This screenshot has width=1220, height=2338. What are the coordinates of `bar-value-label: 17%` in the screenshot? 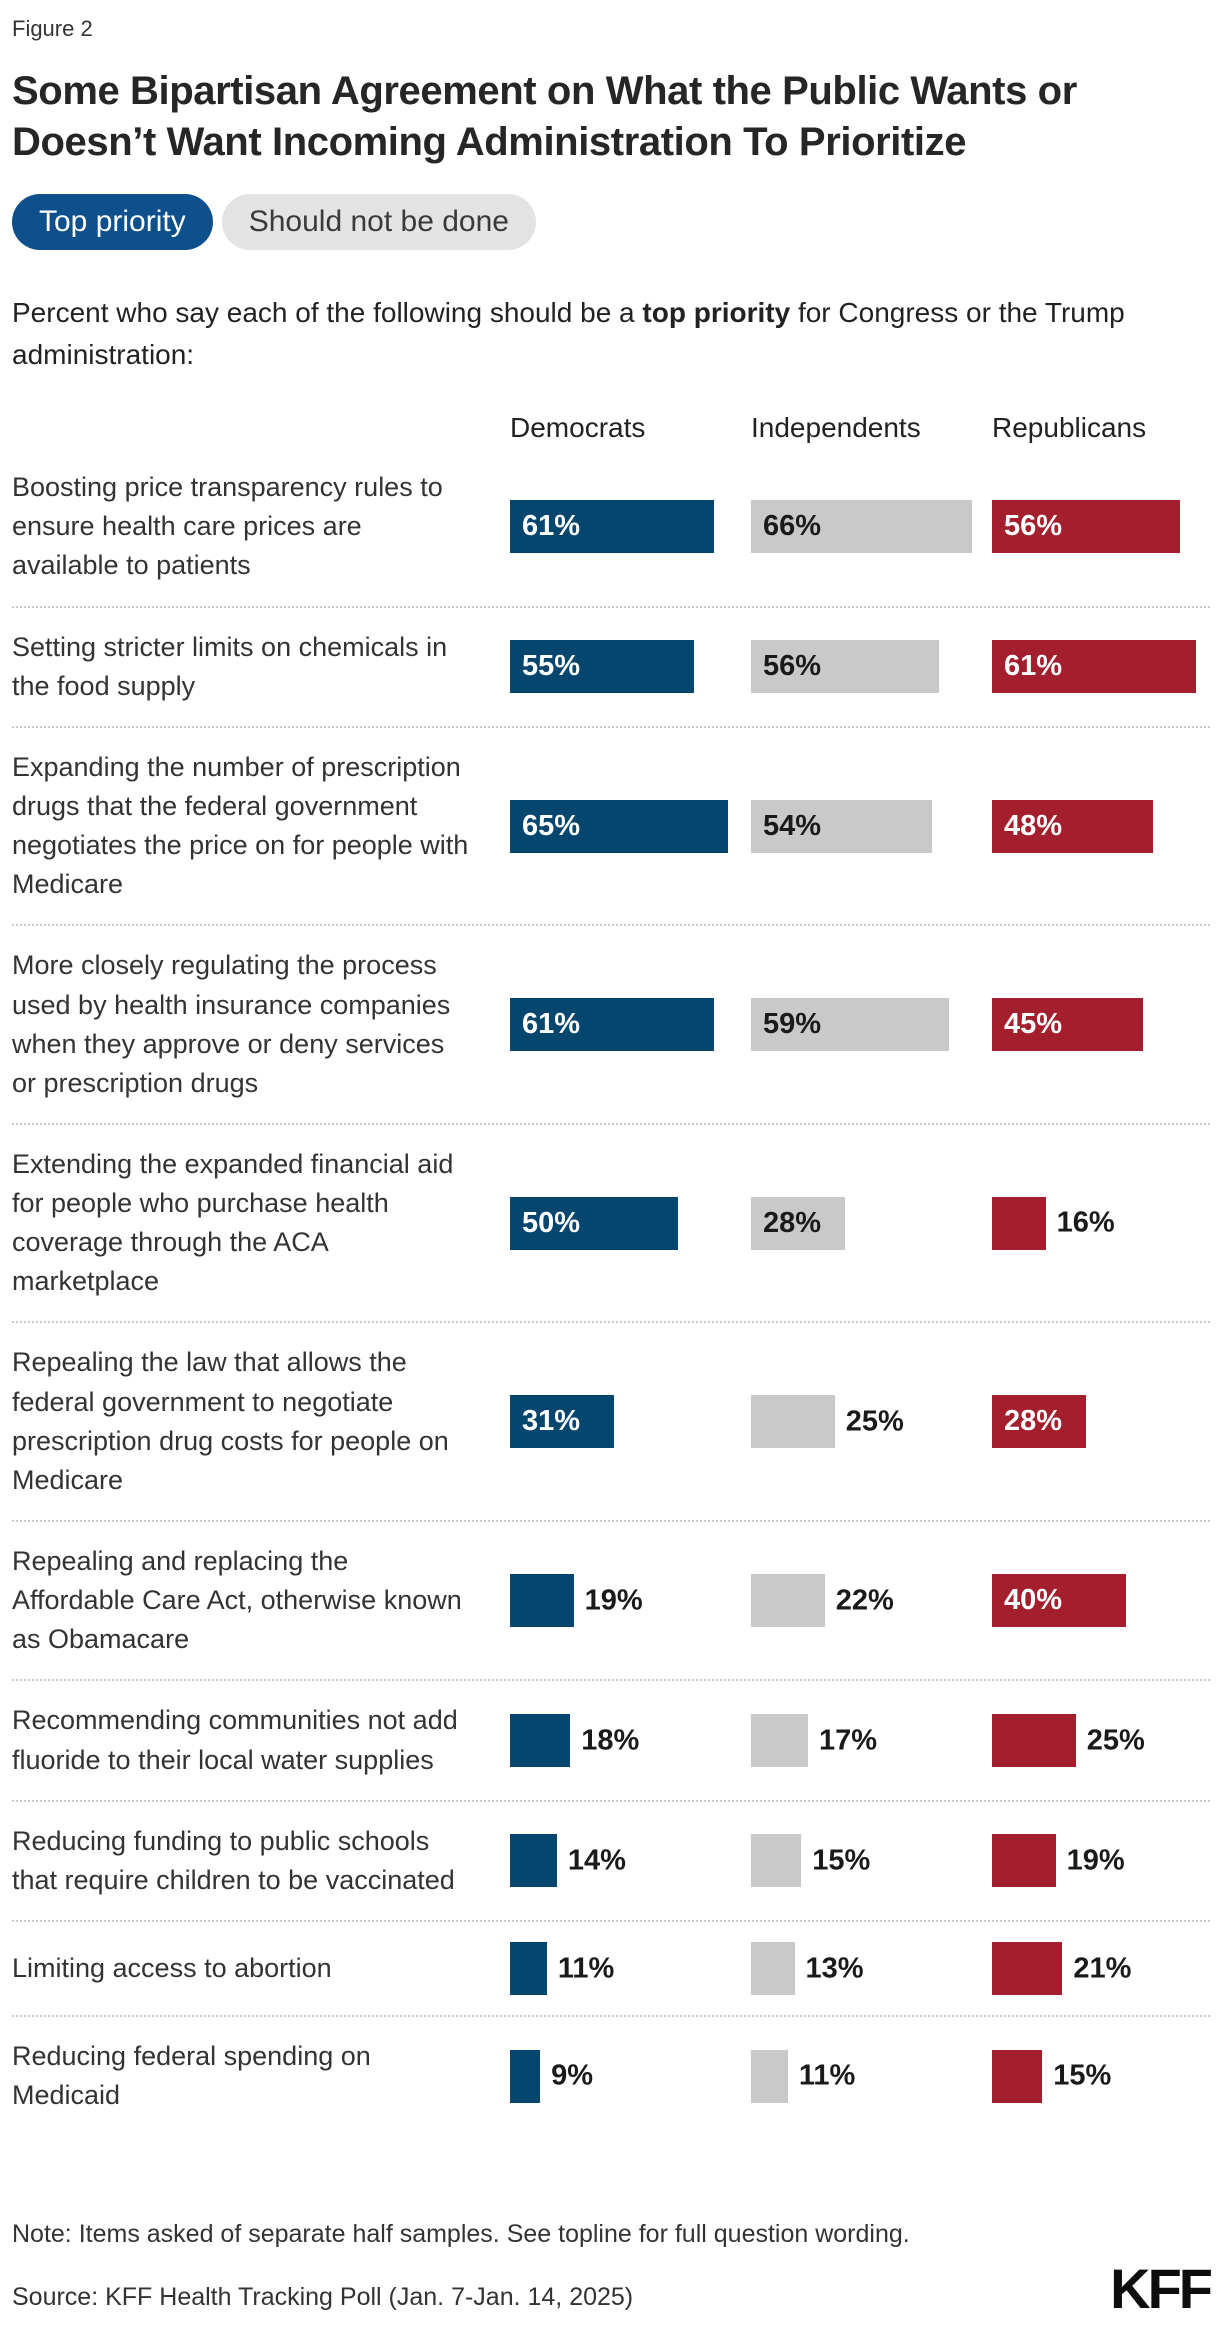 It's located at (847, 1740).